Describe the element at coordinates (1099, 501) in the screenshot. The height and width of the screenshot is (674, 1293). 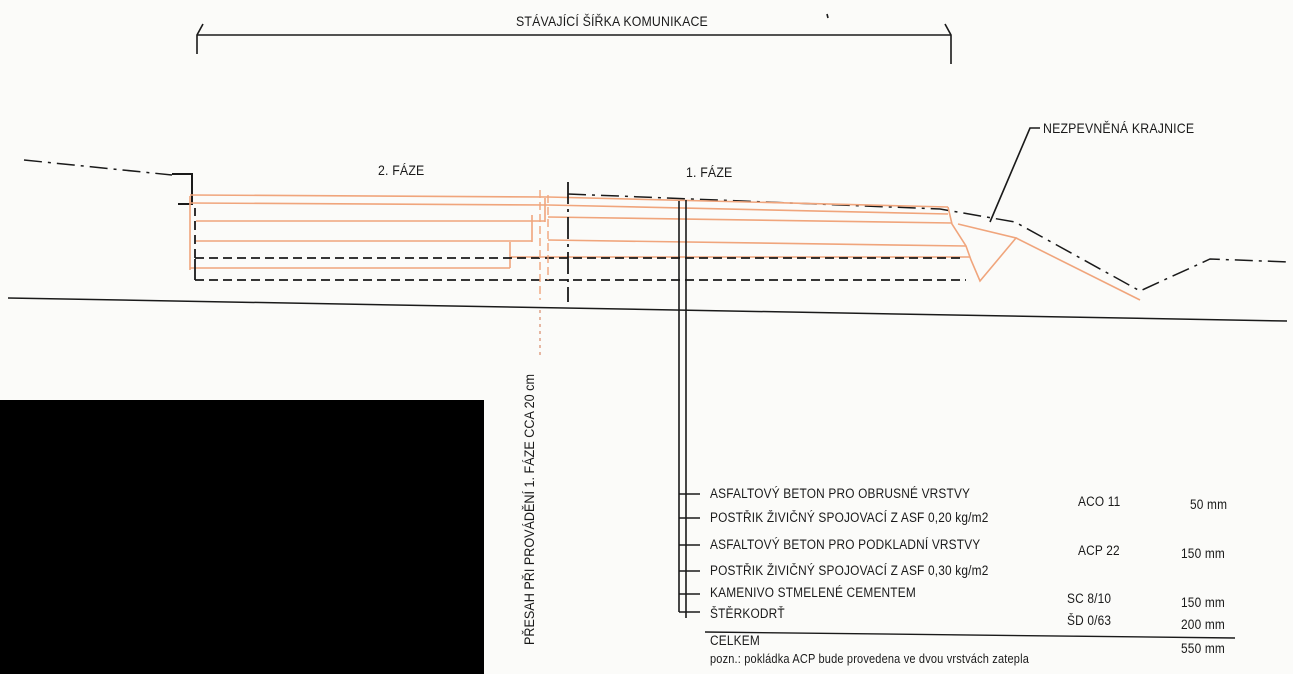
I see `layer-1-code: ACO 11` at that location.